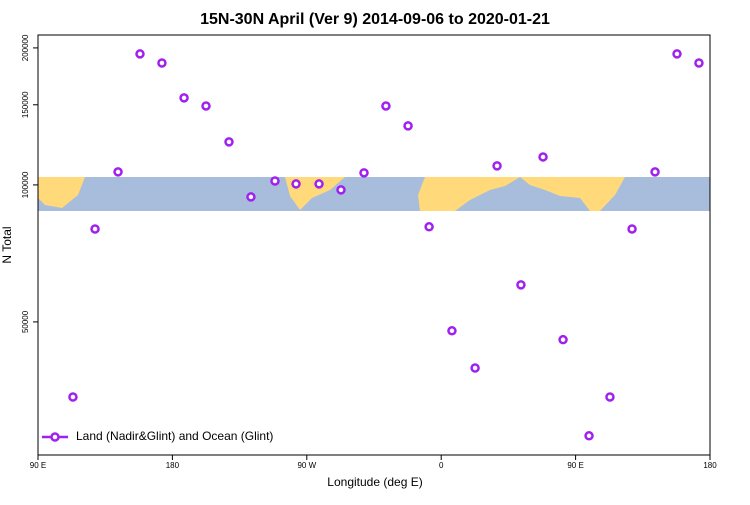  What do you see at coordinates (25, 184) in the screenshot?
I see `y-tick-label: 100000` at bounding box center [25, 184].